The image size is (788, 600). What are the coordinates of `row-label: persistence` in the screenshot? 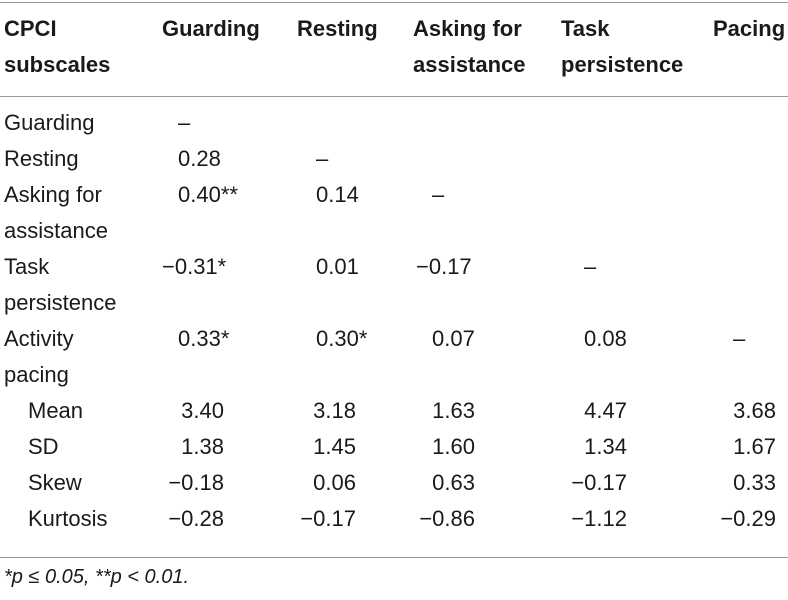 It's located at (60, 302).